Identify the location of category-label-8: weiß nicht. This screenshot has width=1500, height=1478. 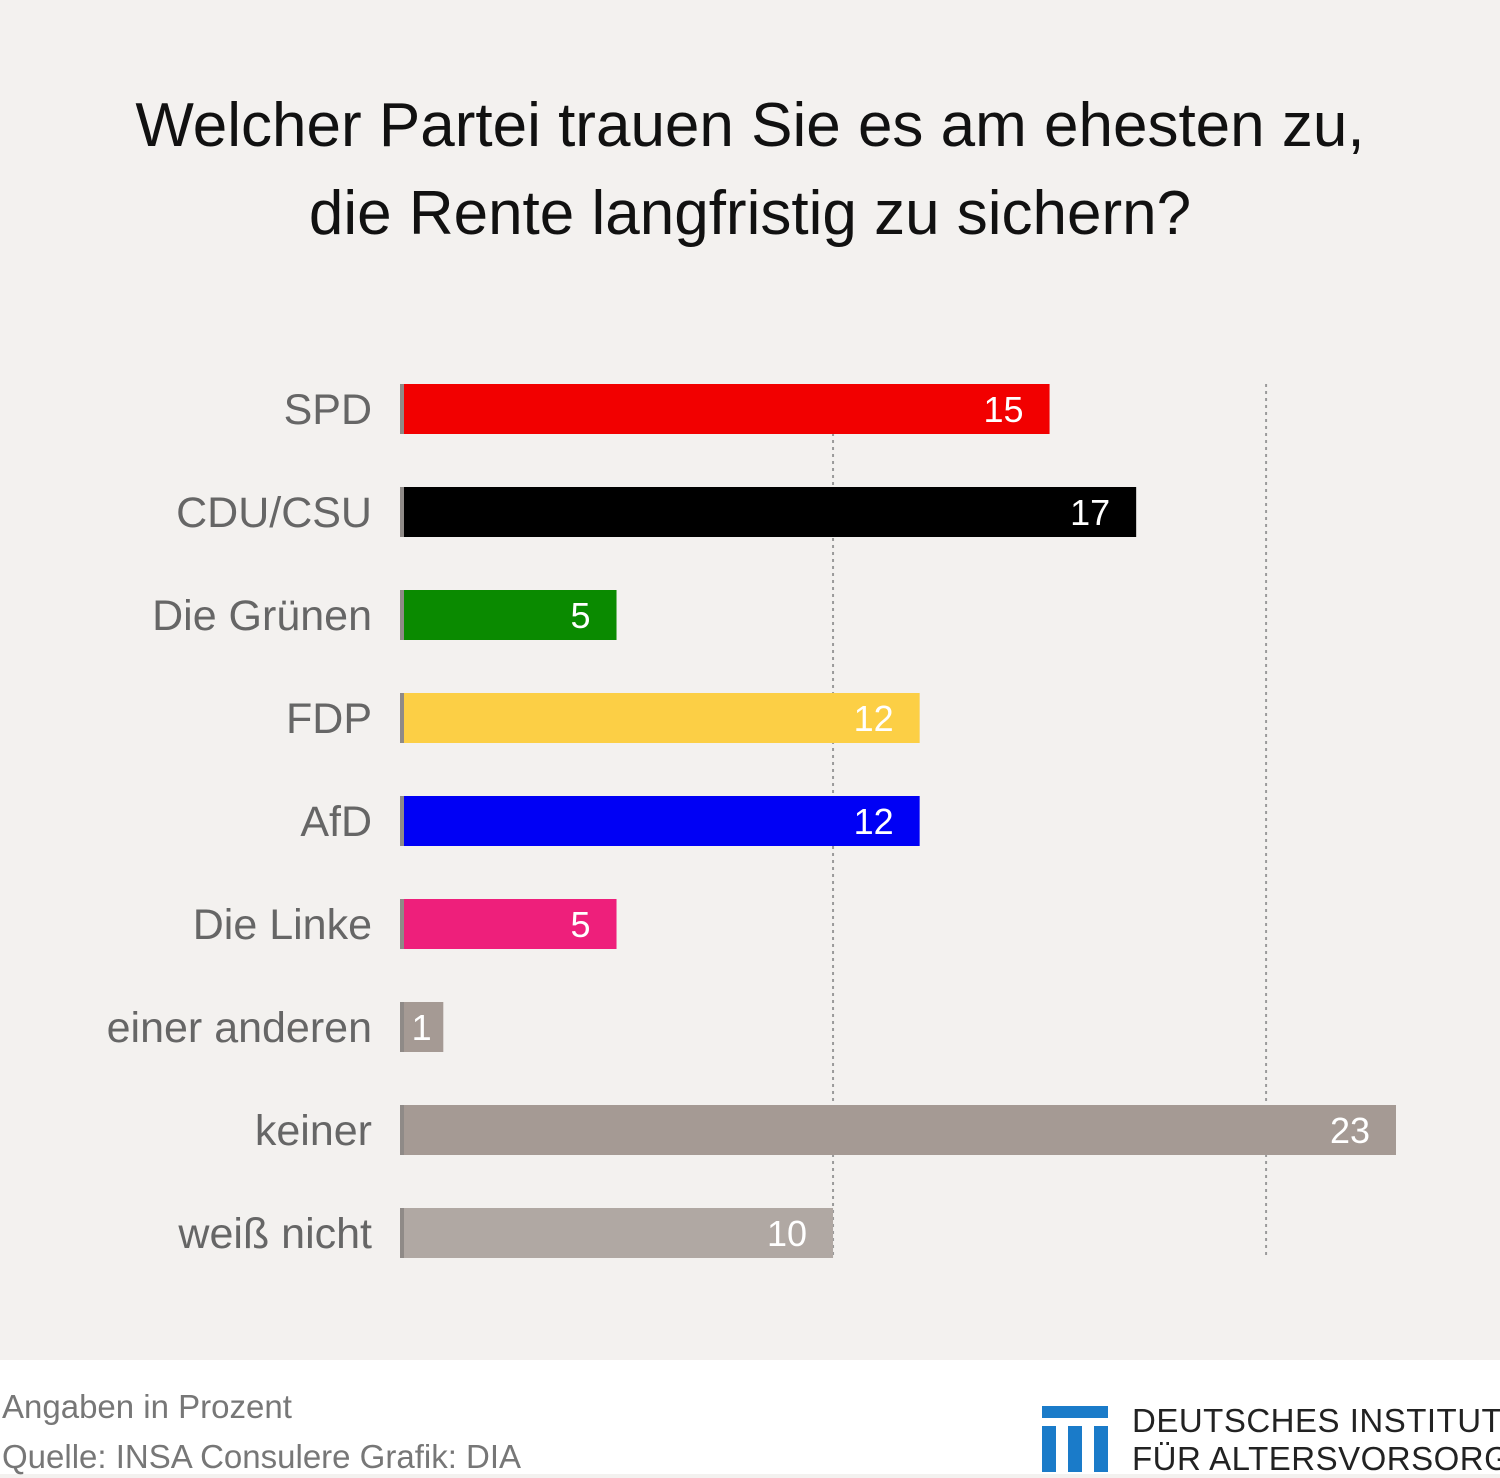
(274, 1234).